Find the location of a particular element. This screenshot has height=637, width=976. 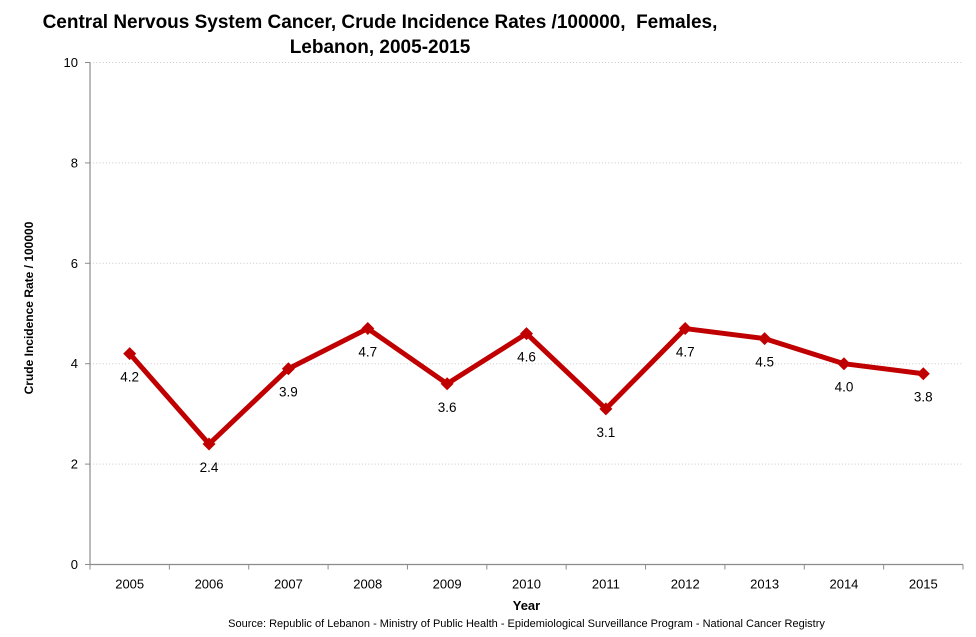

y-axis-title: Crude Incidence Rate / 100000 is located at coordinates (29, 308).